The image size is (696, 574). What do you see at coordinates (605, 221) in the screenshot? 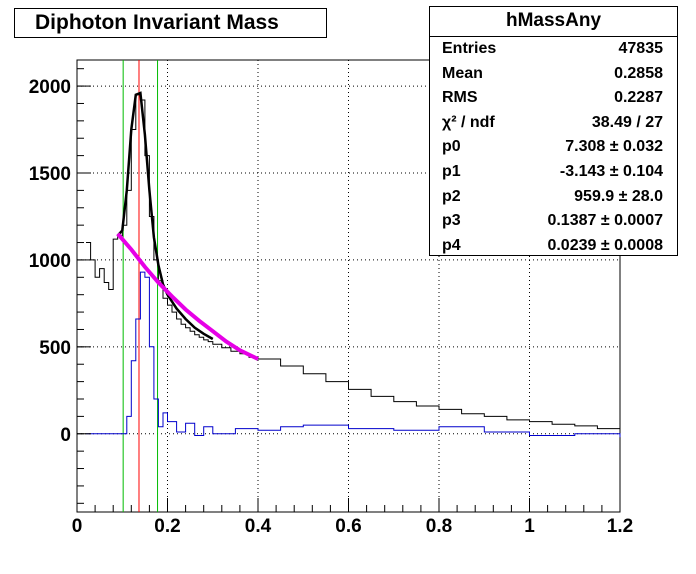
I see `stats-value: 0.1387 ± 0.0007` at bounding box center [605, 221].